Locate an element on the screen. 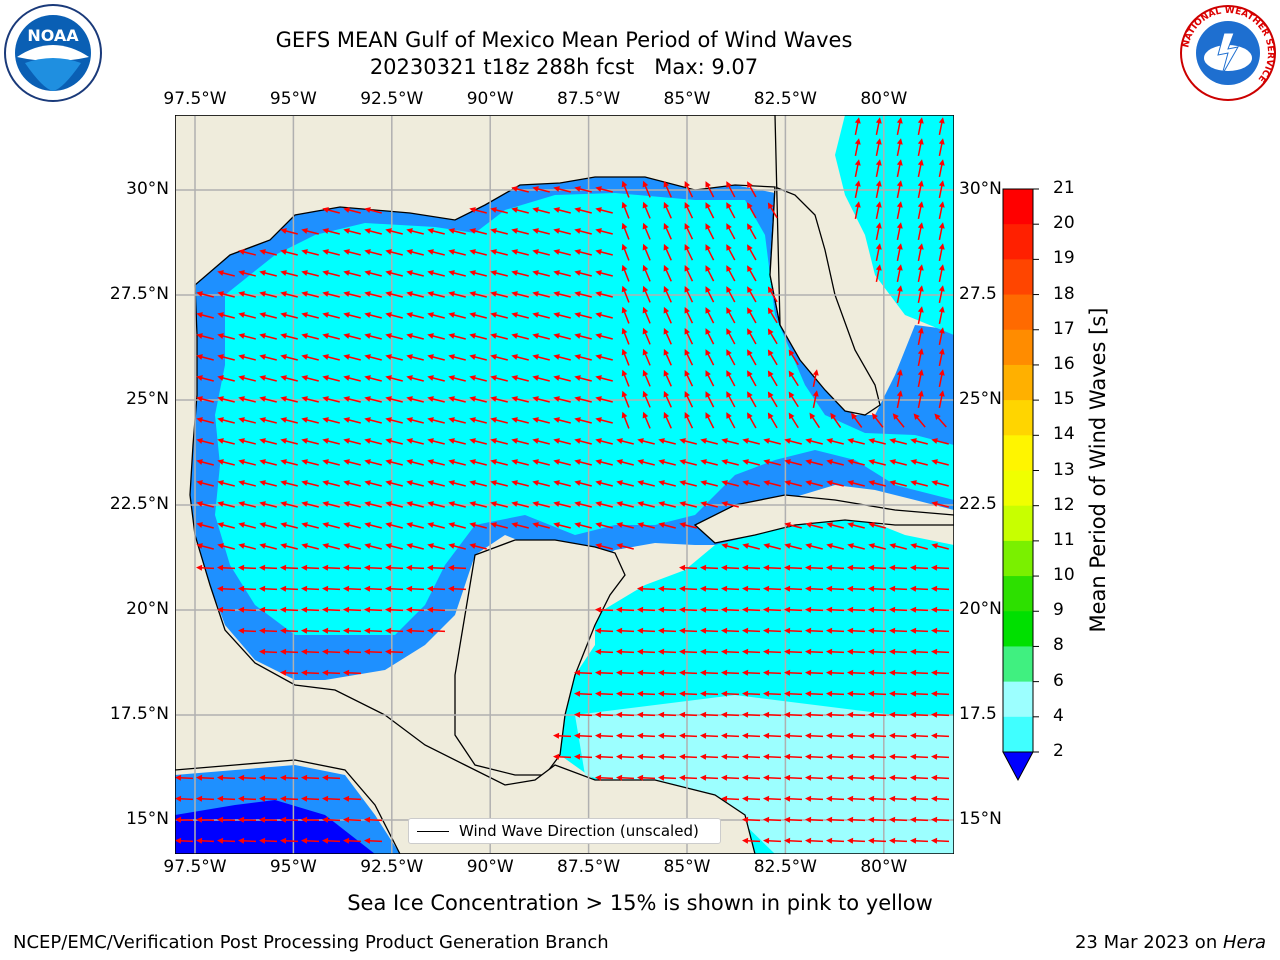 This screenshot has height=960, width=1280. colorbar is located at coordinates (1020, 485).